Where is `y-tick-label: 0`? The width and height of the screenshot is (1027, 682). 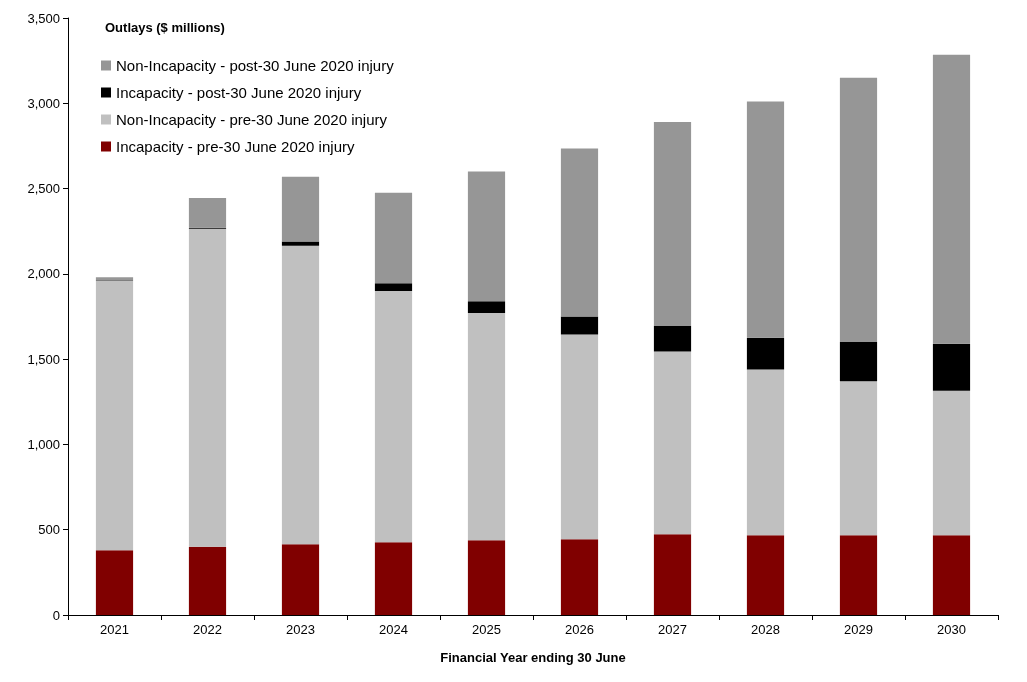 y-tick-label: 0 is located at coordinates (56, 615).